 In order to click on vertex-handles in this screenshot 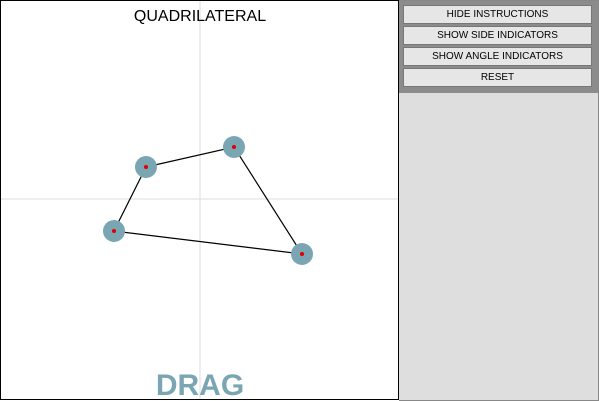, I will do `click(208, 200)`.